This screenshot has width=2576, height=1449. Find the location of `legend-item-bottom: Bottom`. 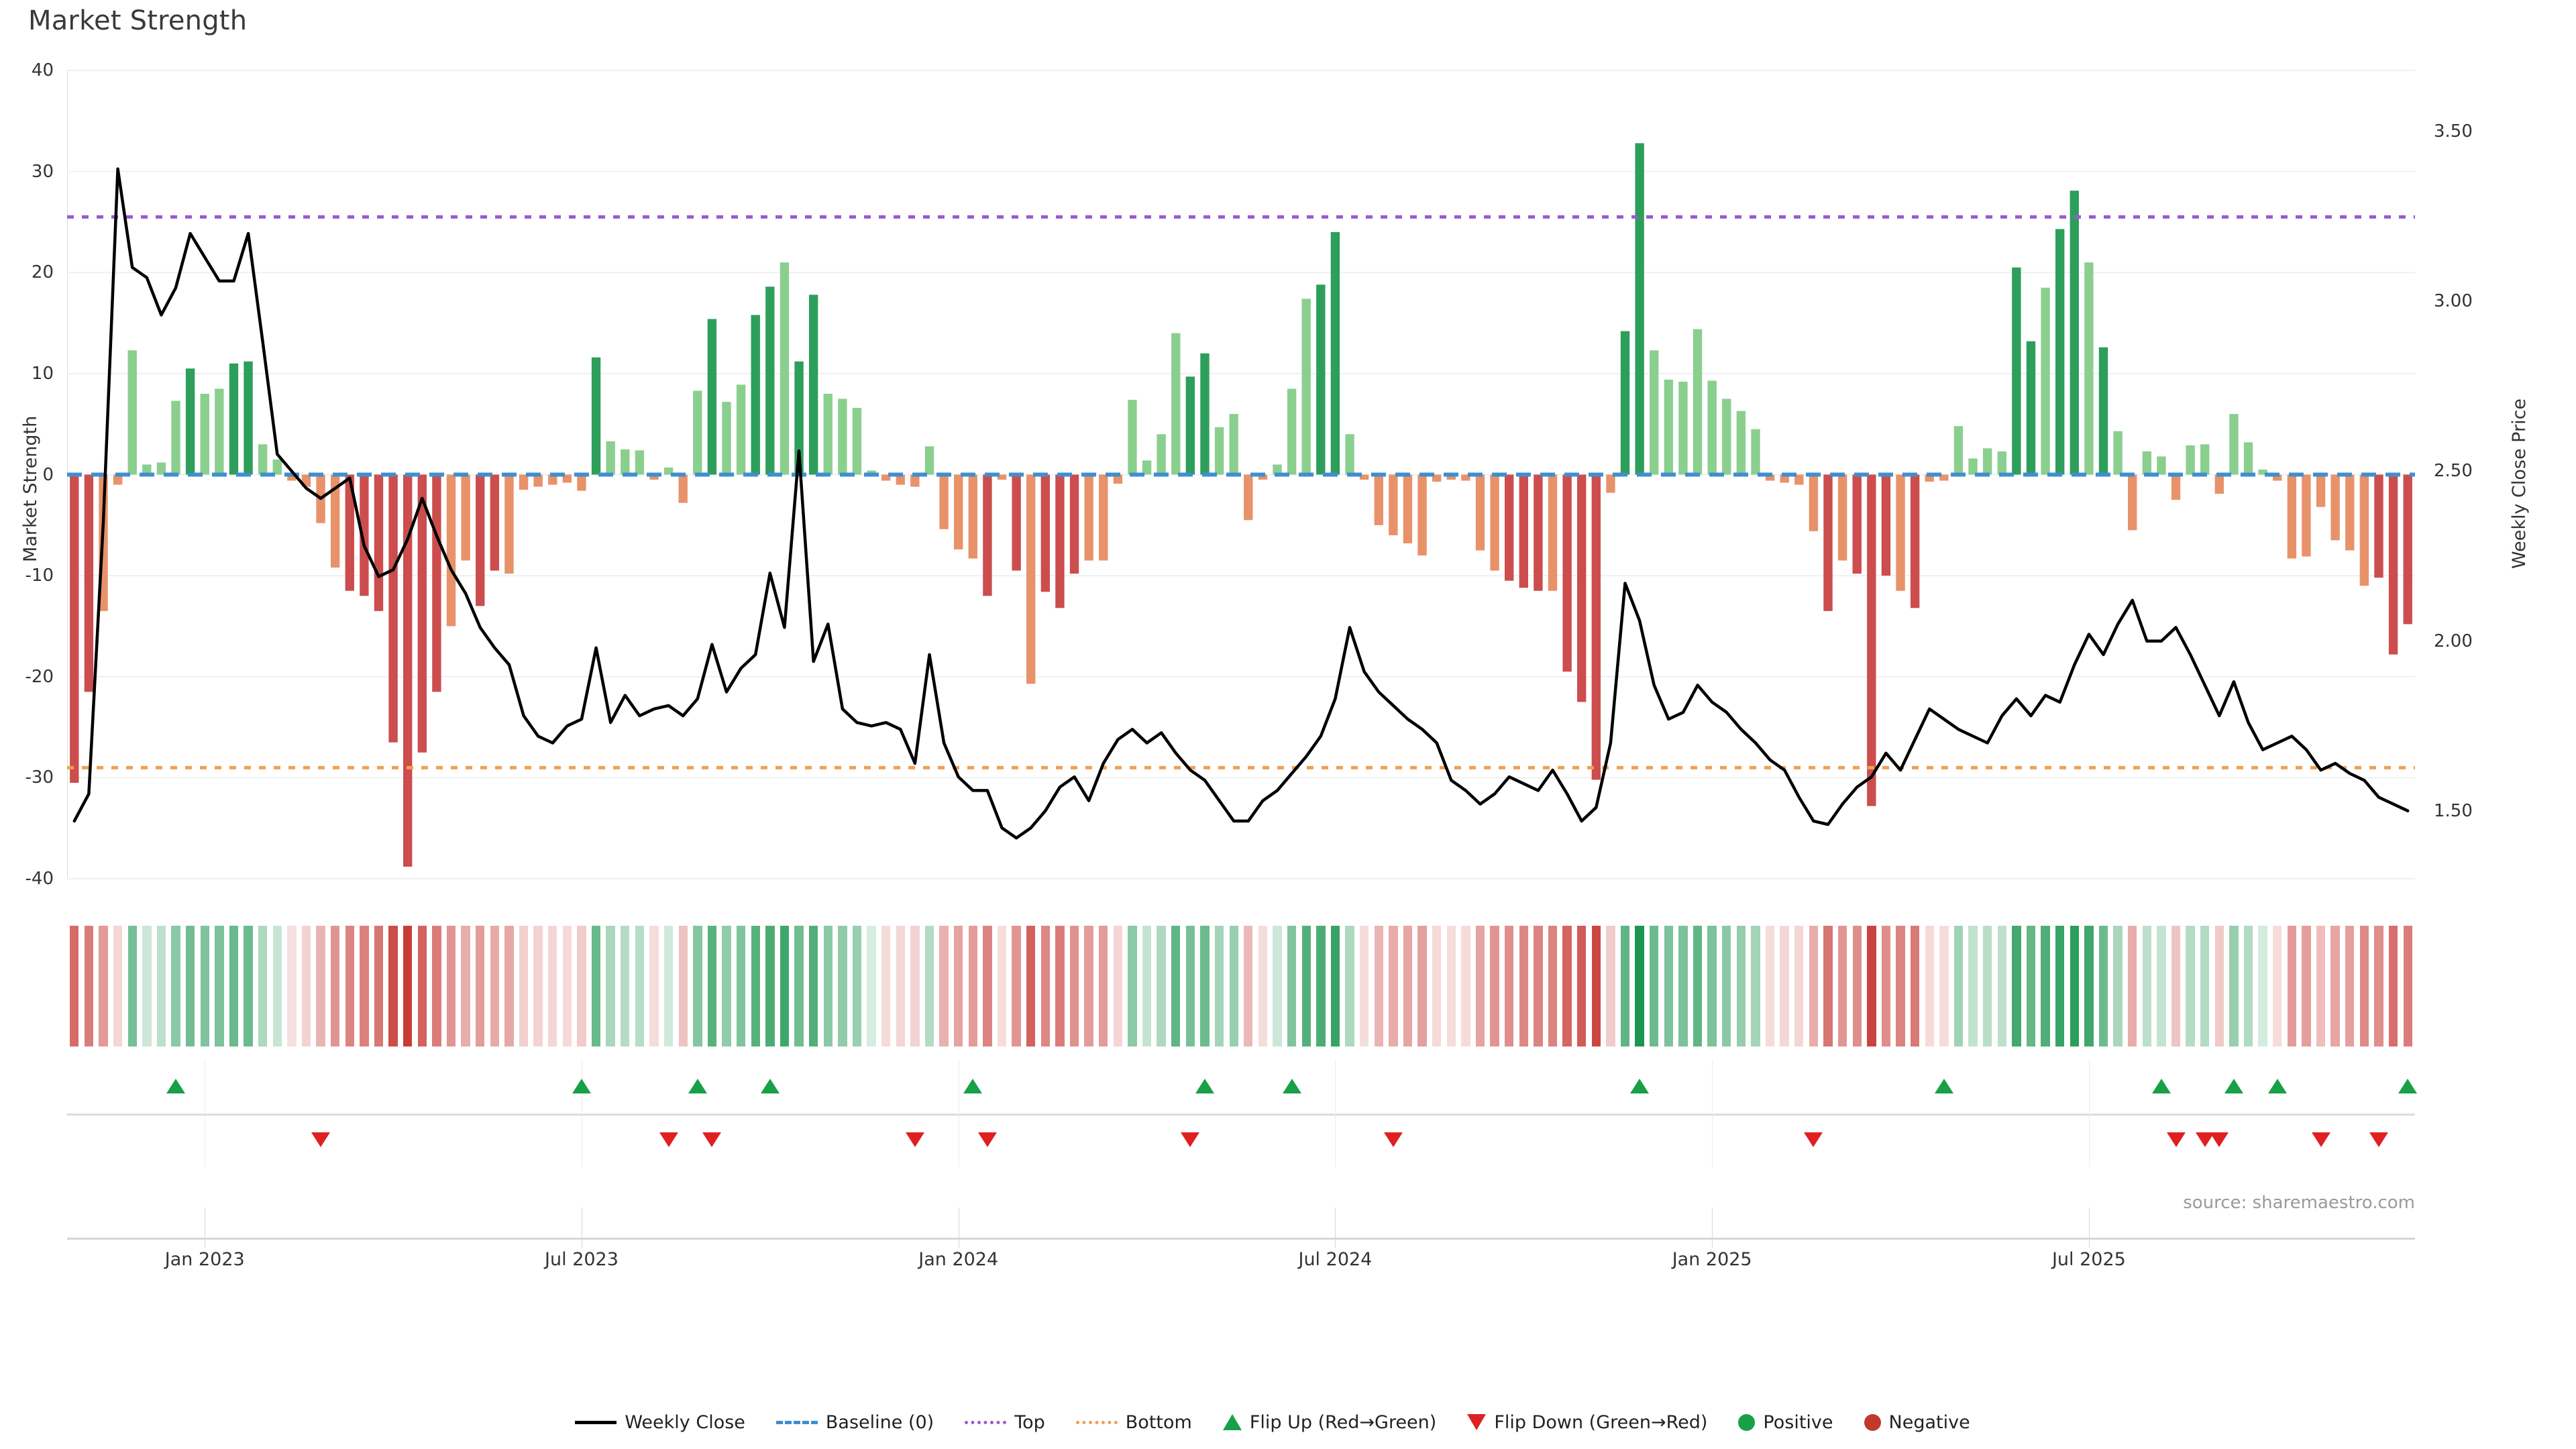

legend-item-bottom: Bottom is located at coordinates (1133, 1422).